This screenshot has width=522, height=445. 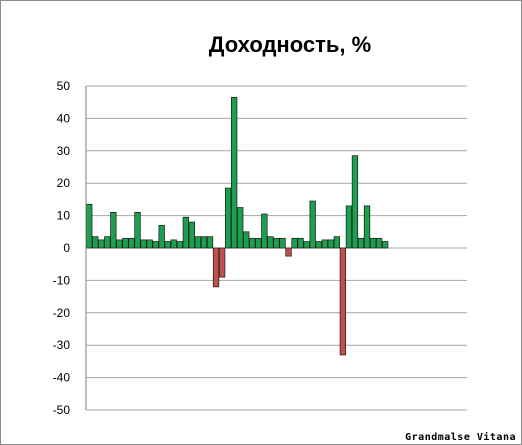 What do you see at coordinates (62, 345) in the screenshot?
I see `y-tick-label: -30` at bounding box center [62, 345].